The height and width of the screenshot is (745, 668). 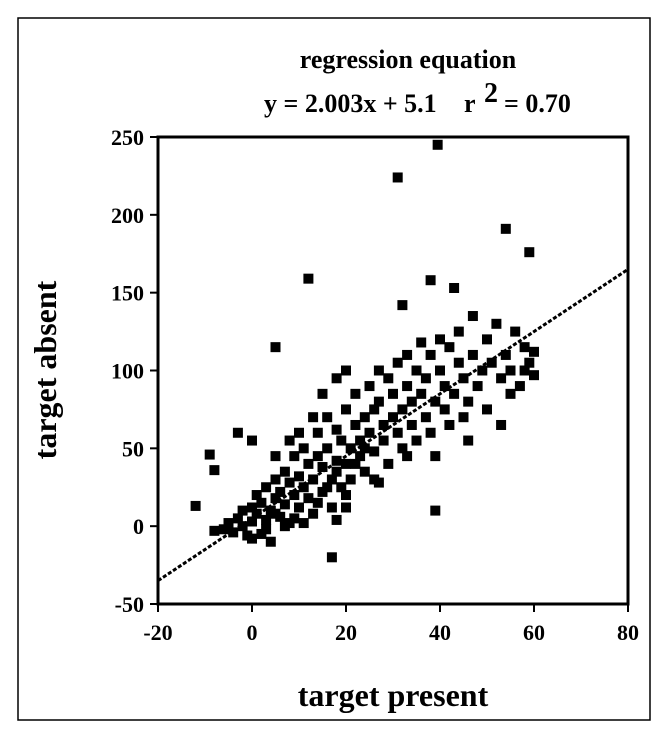 I want to click on r-value: = 0.70, so click(x=537, y=103).